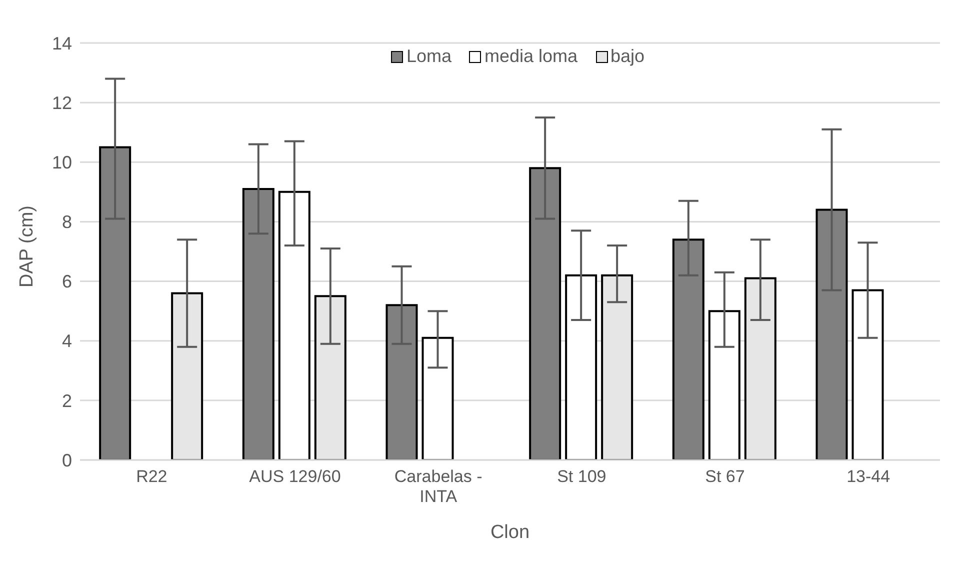 The width and height of the screenshot is (958, 568). Describe the element at coordinates (62, 43) in the screenshot. I see `y-tick-label: 14` at that location.